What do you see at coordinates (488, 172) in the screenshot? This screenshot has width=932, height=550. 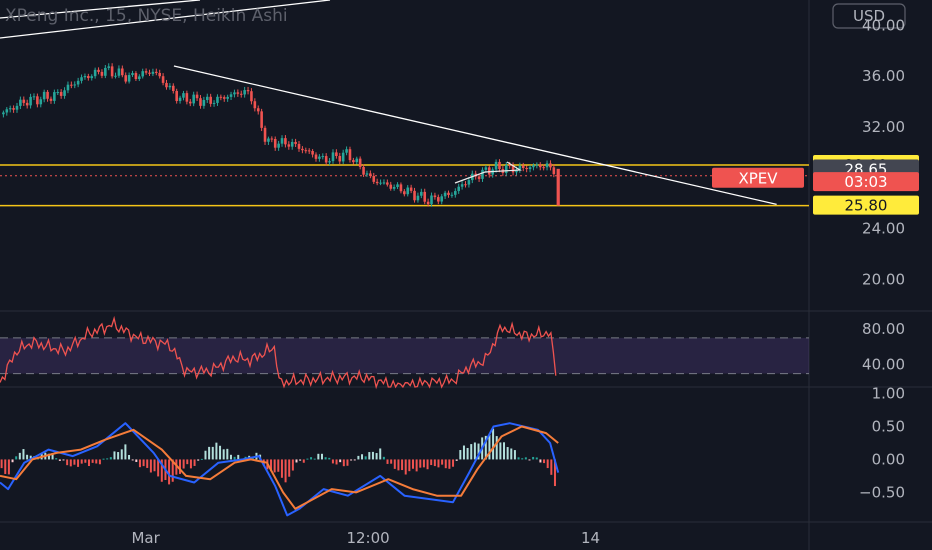 I see `price-path-drawing` at bounding box center [488, 172].